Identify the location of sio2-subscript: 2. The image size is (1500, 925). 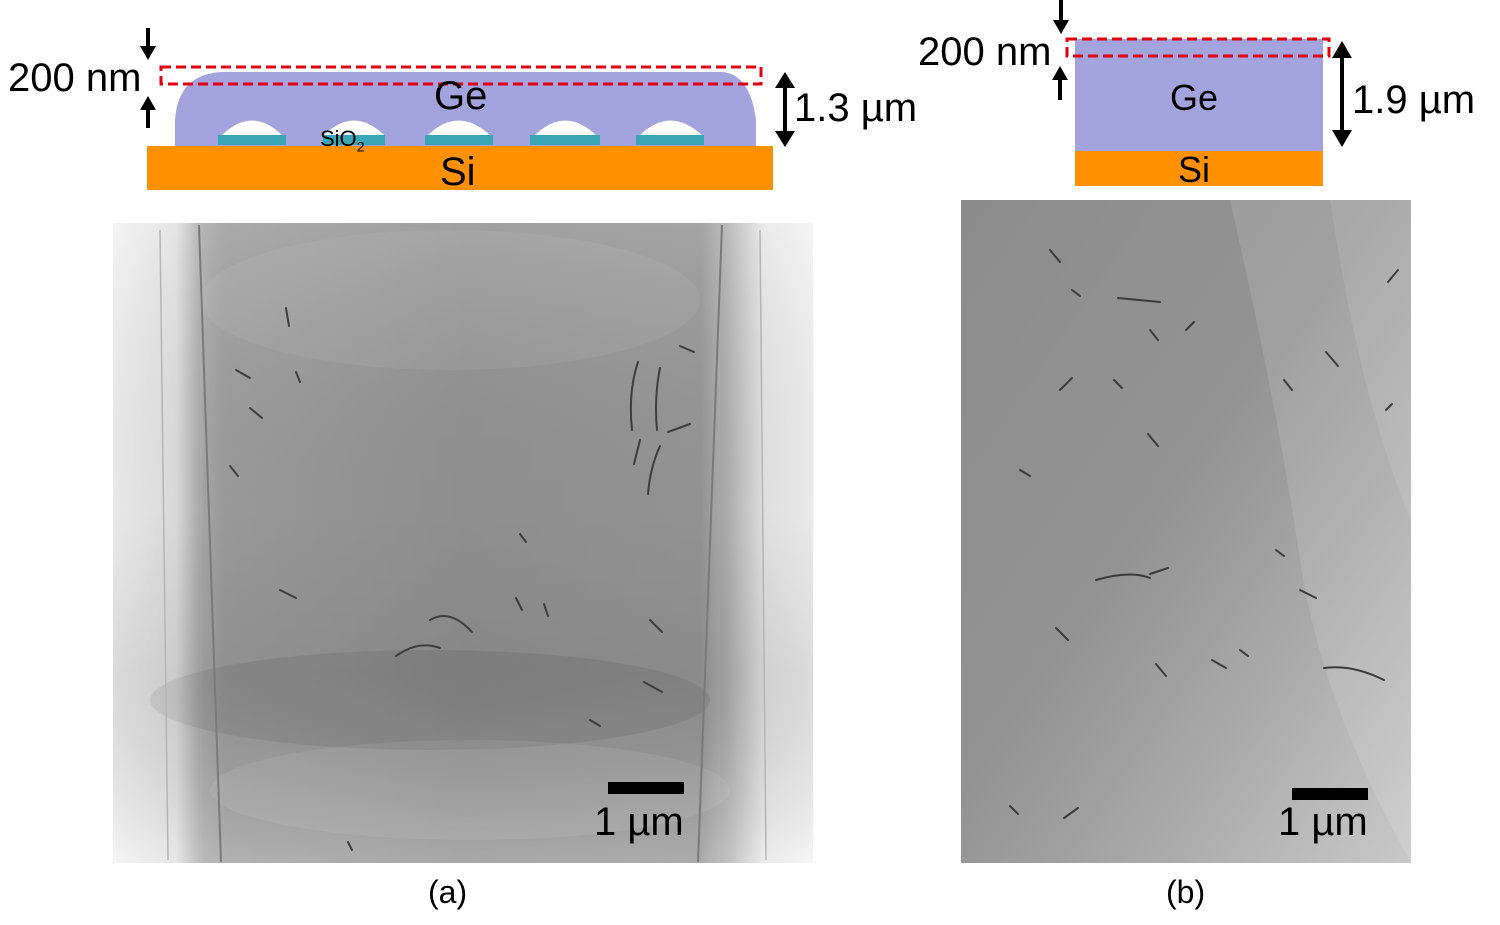
(360, 146).